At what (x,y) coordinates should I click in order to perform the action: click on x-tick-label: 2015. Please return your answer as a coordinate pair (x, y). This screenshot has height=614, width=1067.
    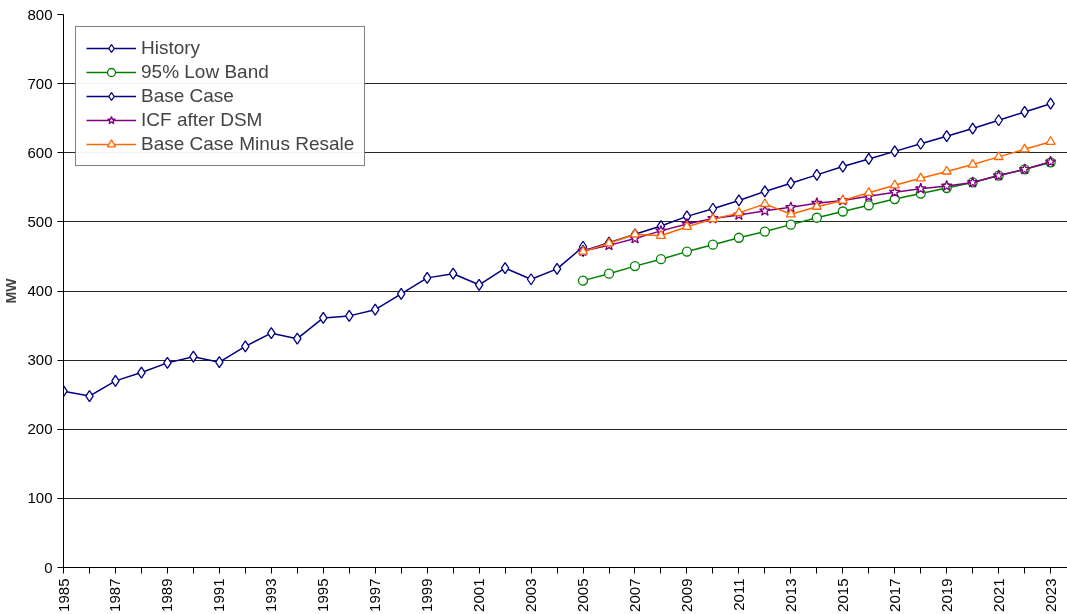
    Looking at the image, I should click on (842, 595).